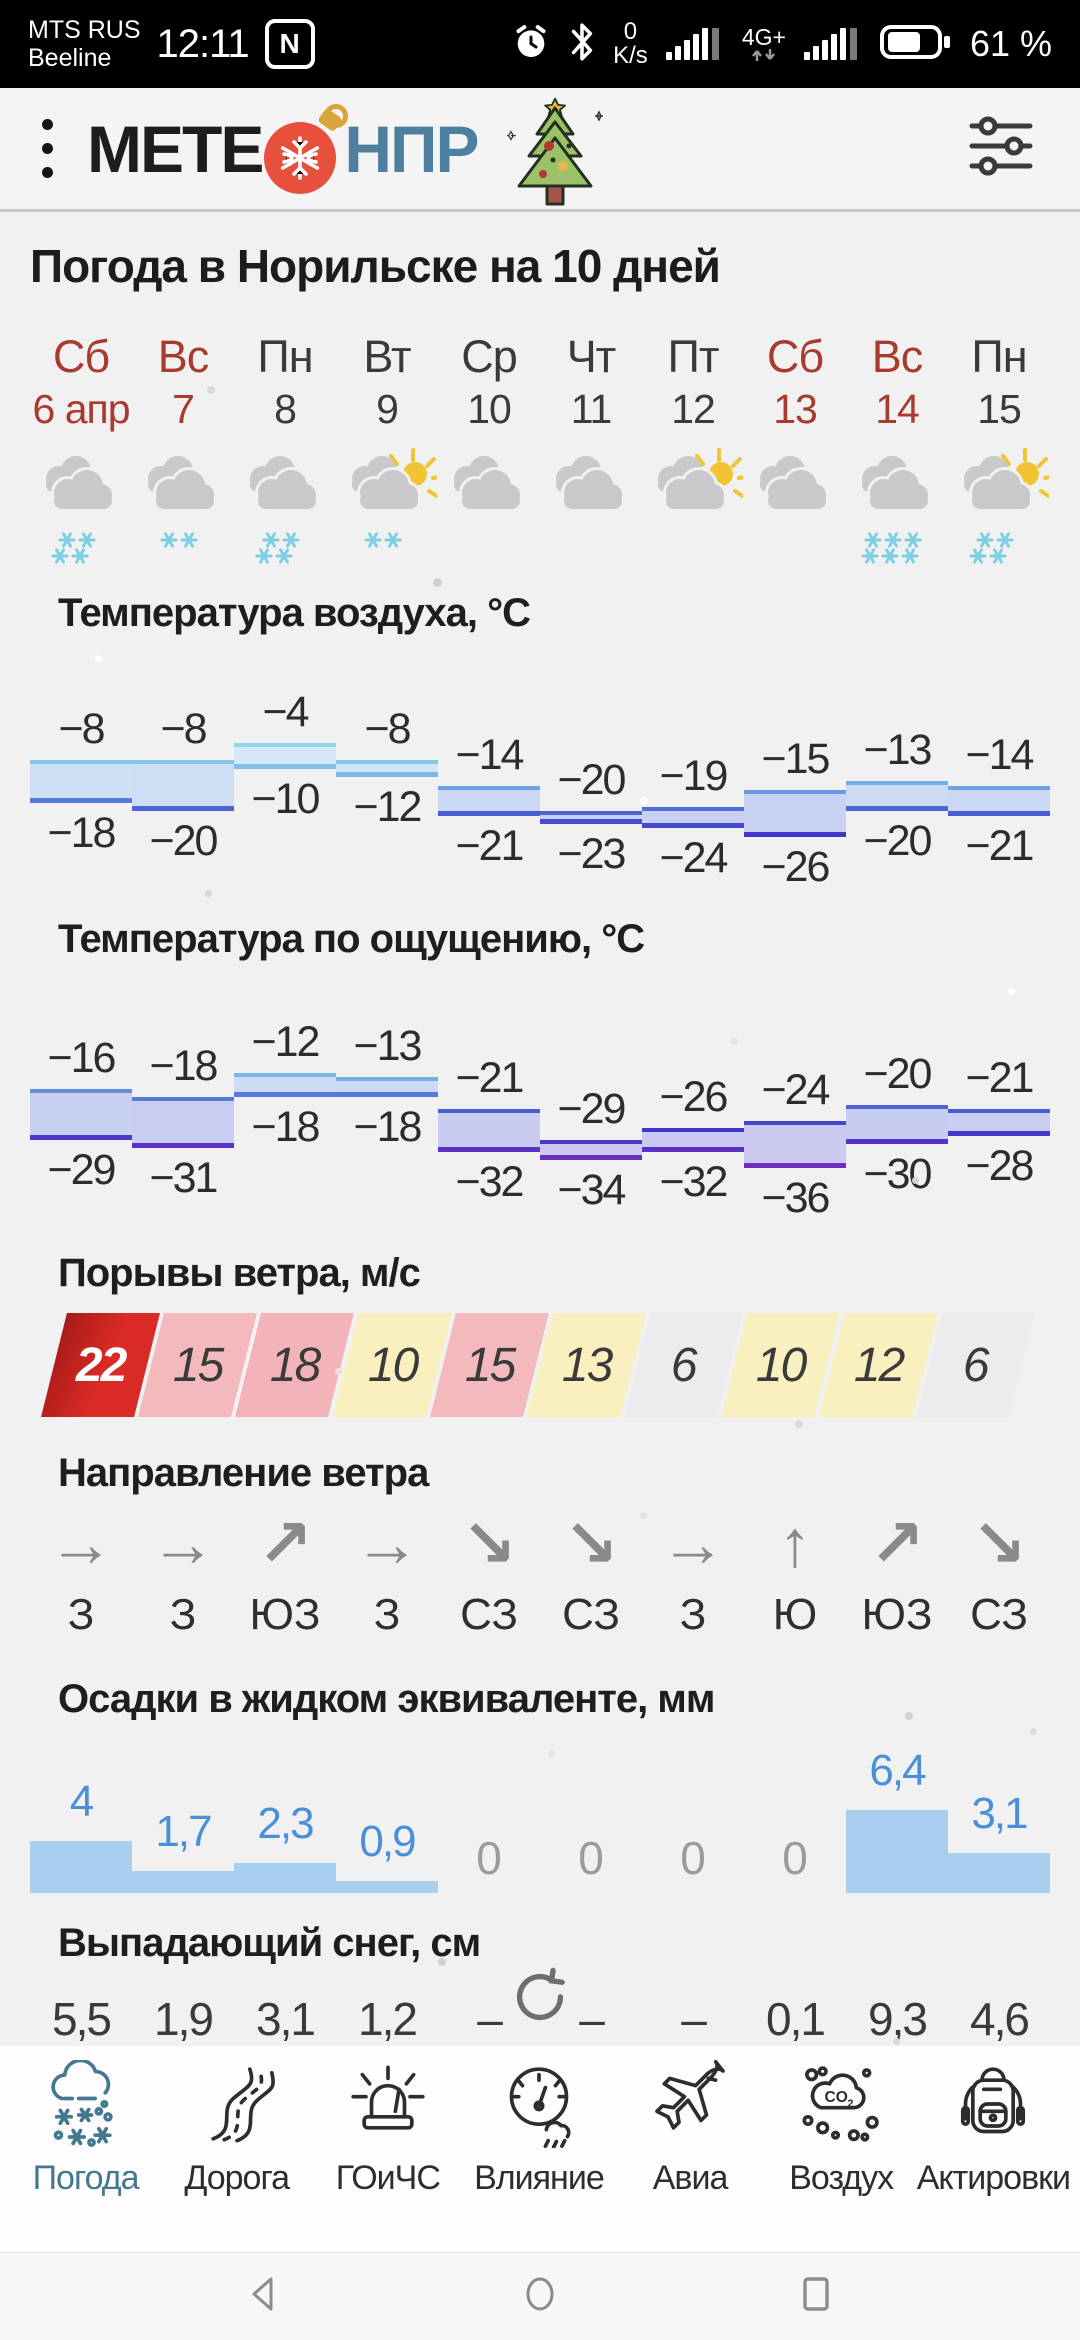  Describe the element at coordinates (306, 148) in the screenshot. I see `christmas-ornament-icon` at that location.